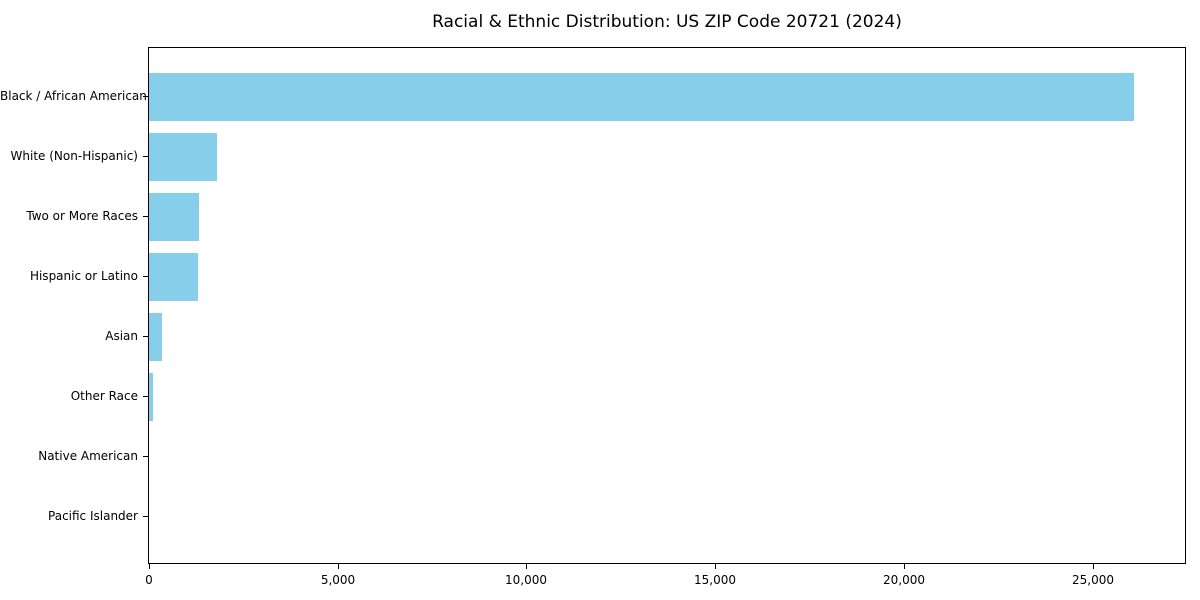  What do you see at coordinates (149, 580) in the screenshot?
I see `x-axis-tick-label: 0` at bounding box center [149, 580].